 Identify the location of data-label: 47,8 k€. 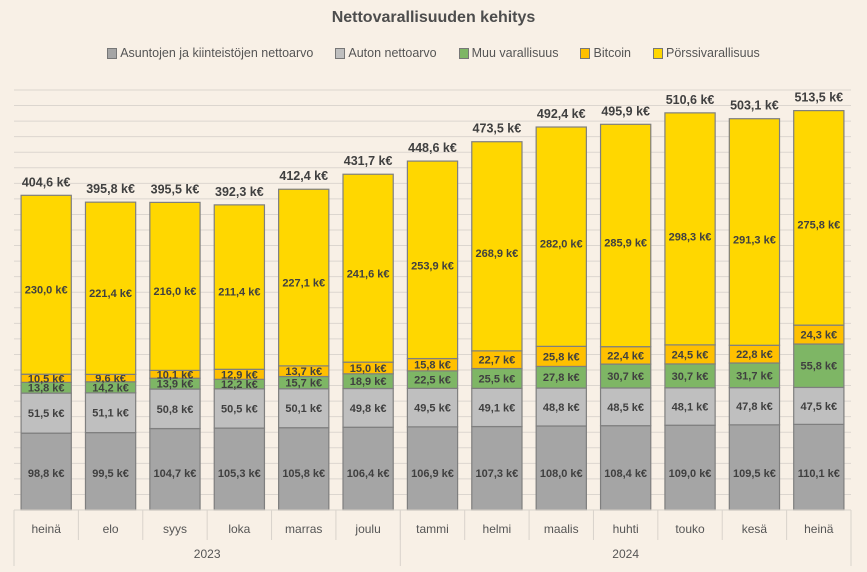
(754, 407).